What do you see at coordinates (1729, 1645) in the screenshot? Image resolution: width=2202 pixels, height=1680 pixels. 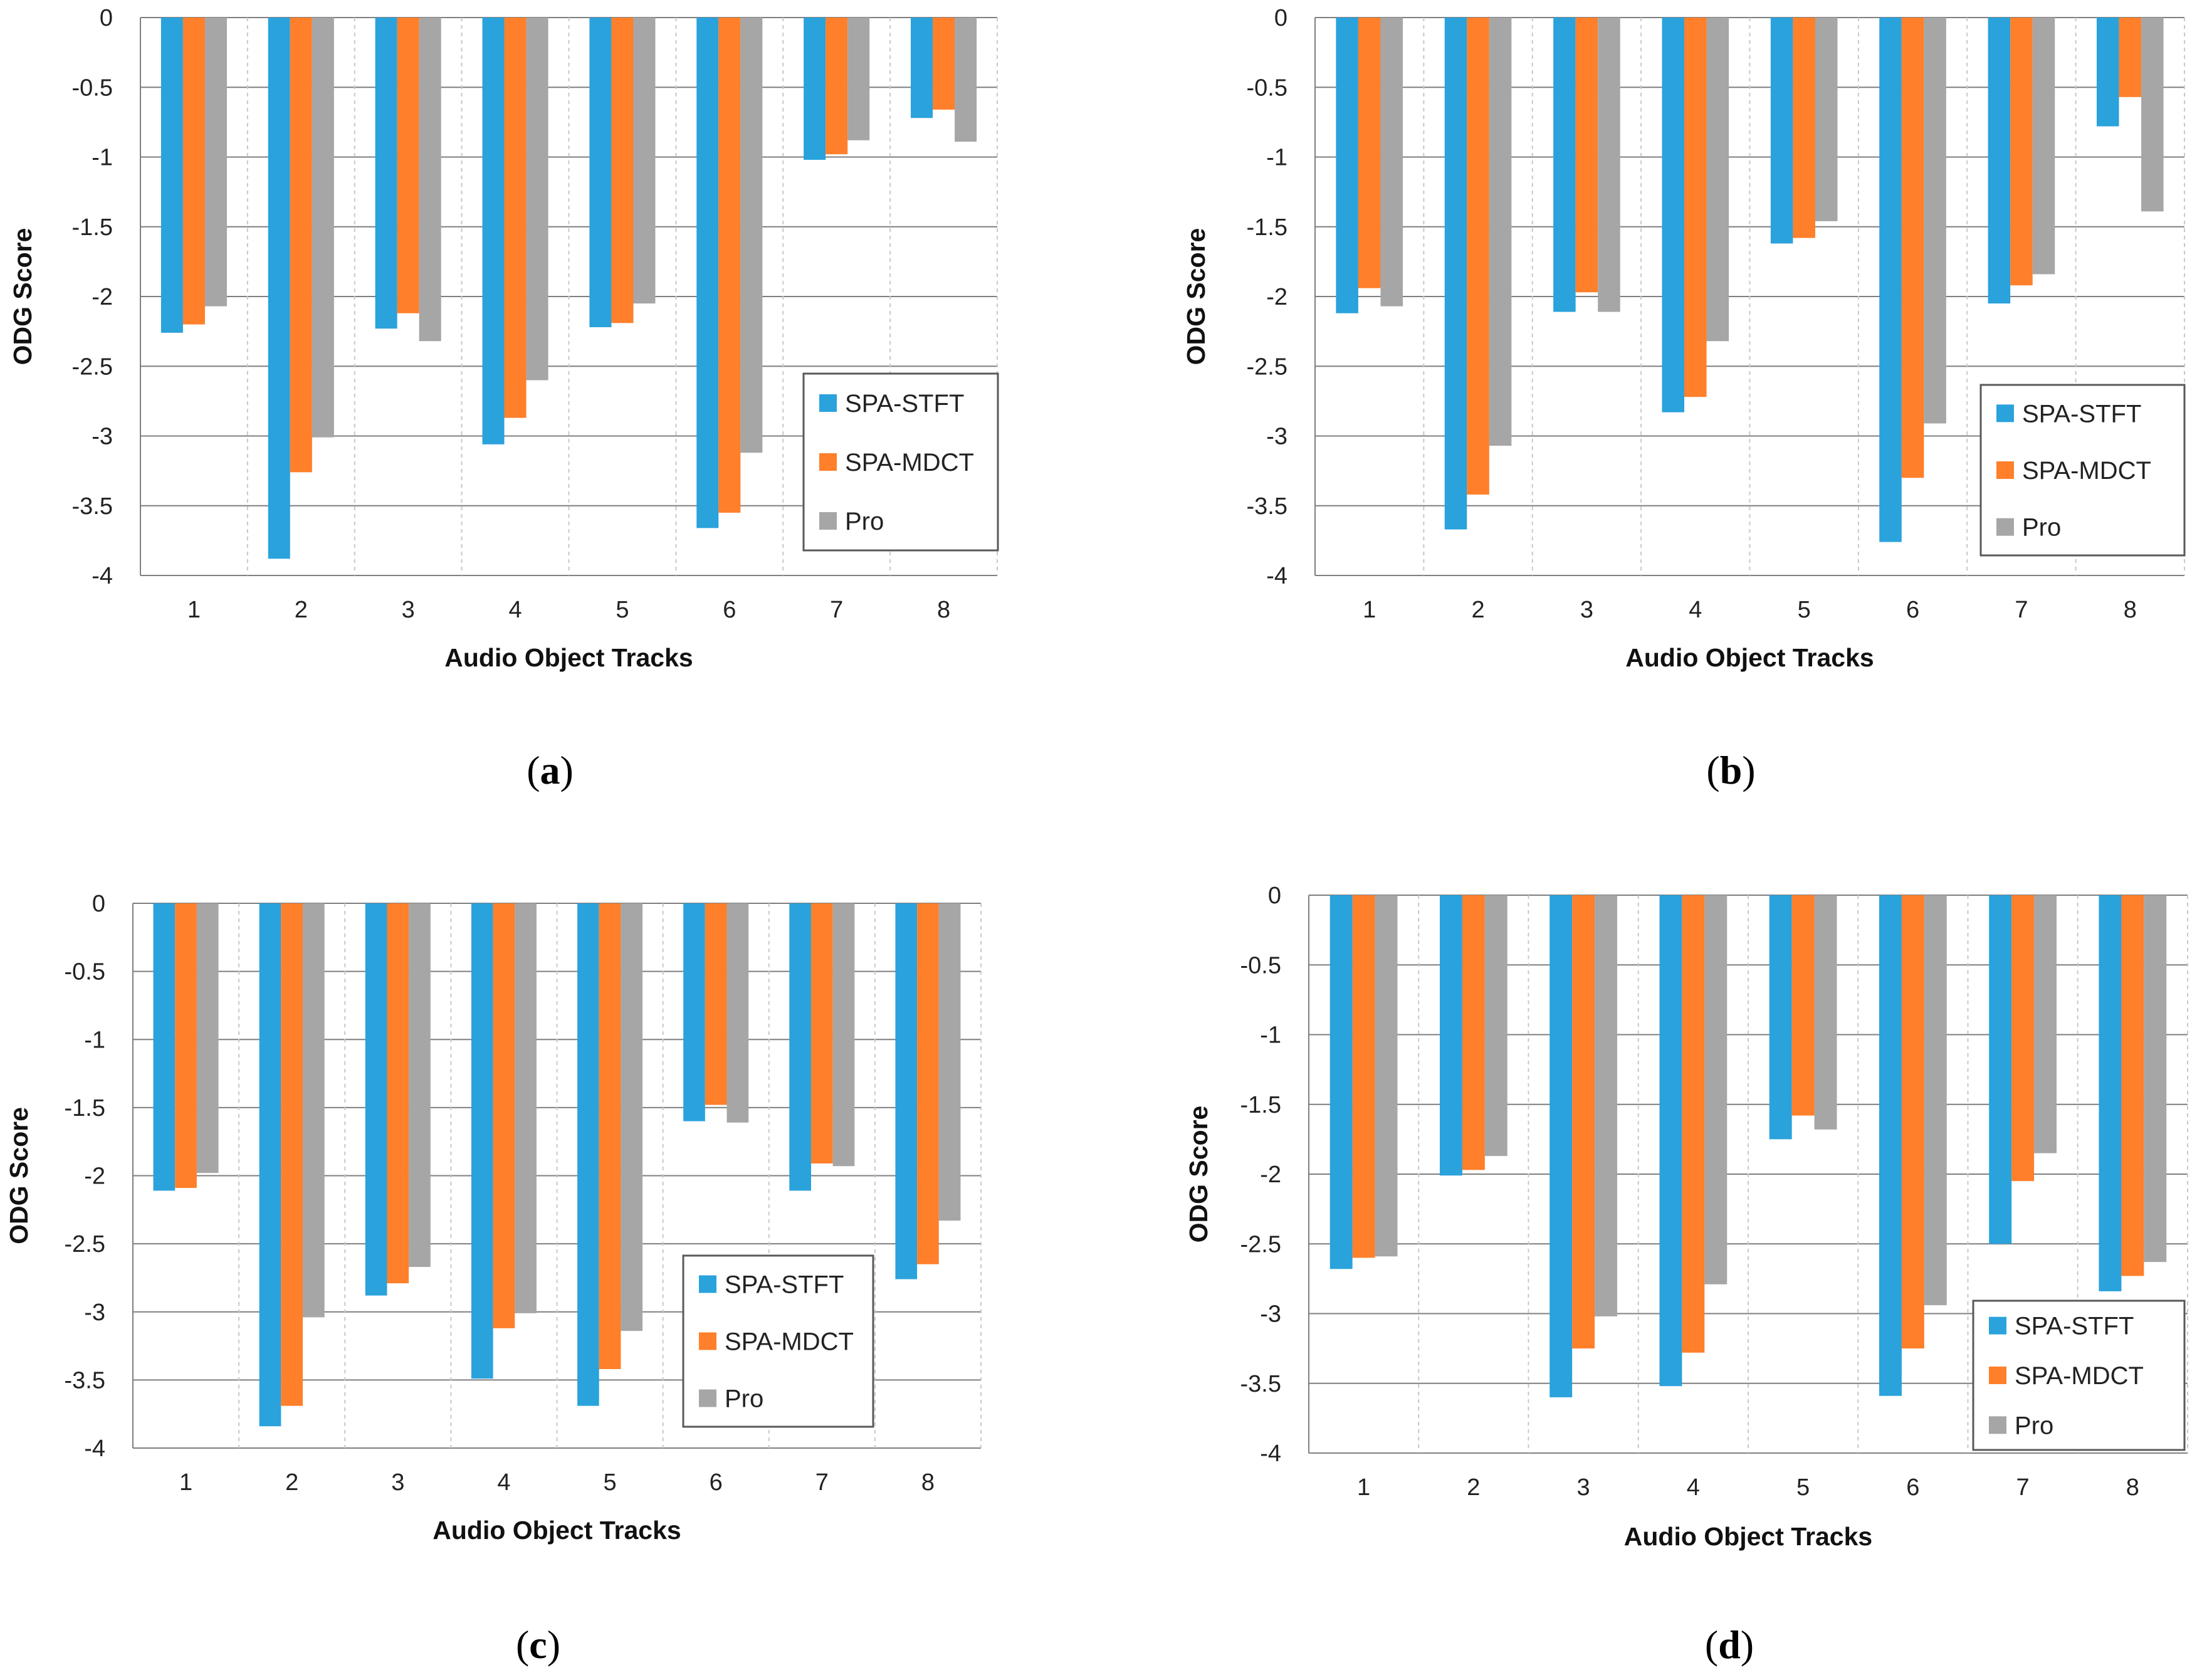 I see `panel-label: (d)` at bounding box center [1729, 1645].